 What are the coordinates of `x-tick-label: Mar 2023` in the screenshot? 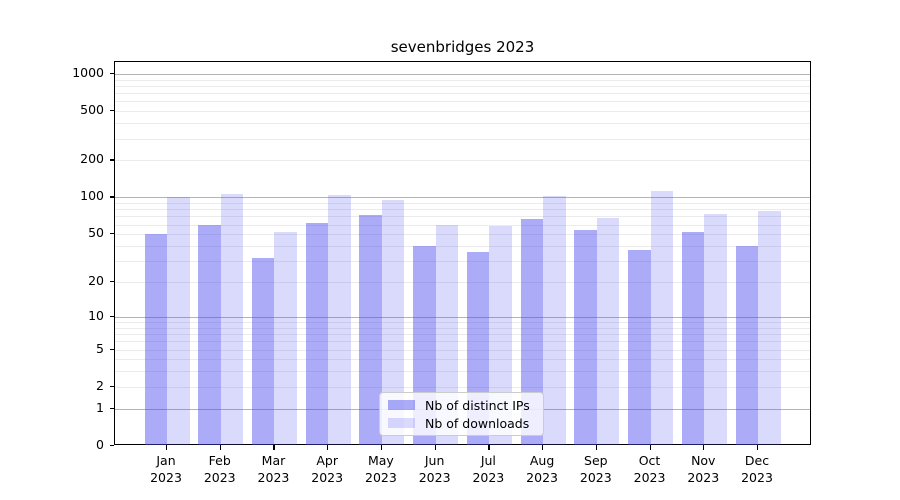 It's located at (273, 469).